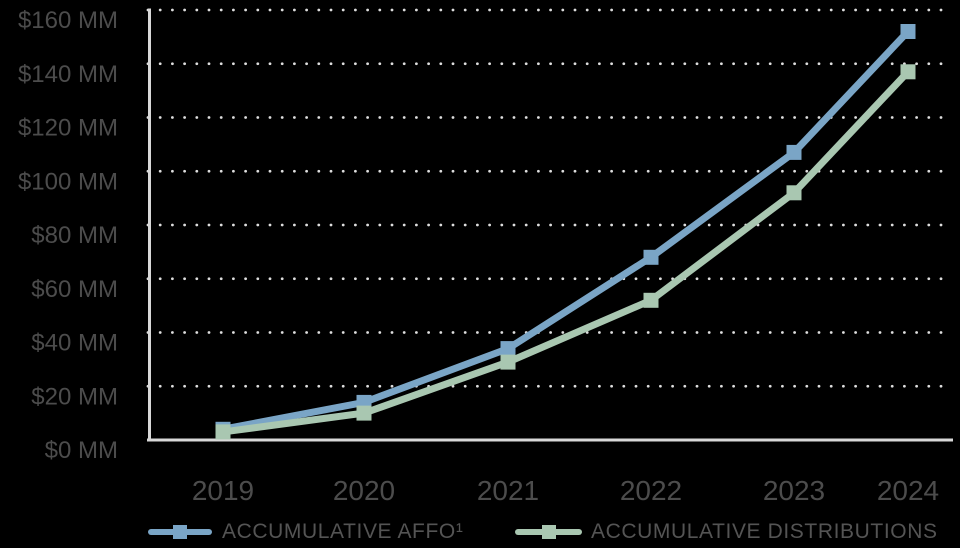  I want to click on x-axis-tick-label: 2021, so click(508, 490).